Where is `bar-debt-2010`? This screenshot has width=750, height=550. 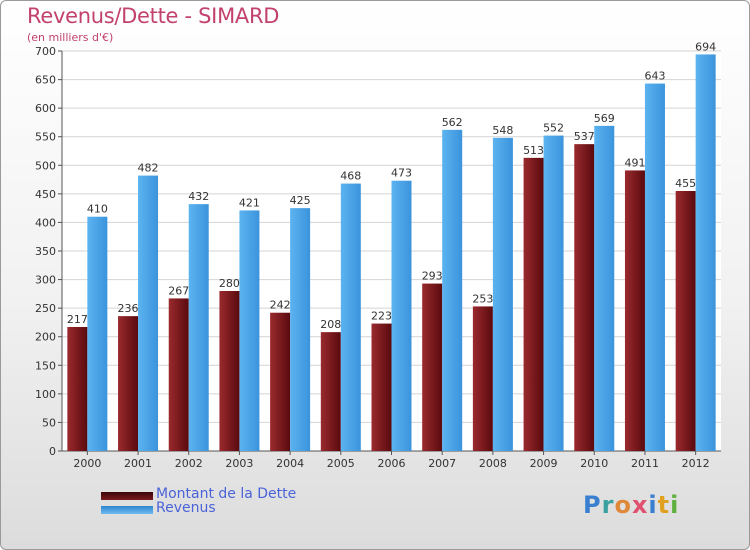 bar-debt-2010 is located at coordinates (584, 297).